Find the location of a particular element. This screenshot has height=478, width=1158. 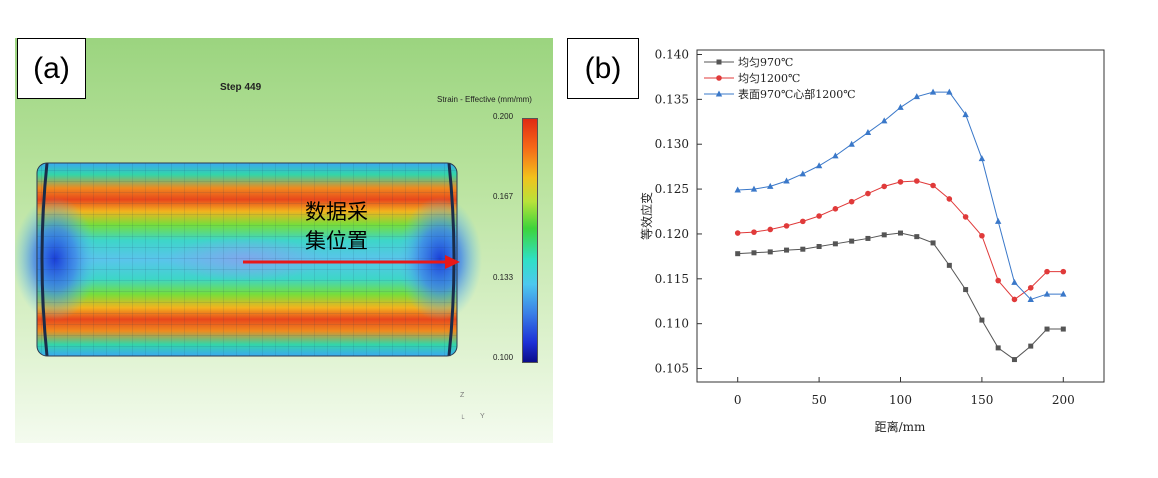

legend-title: Strain - Effective (mm/mm) is located at coordinates (484, 99).